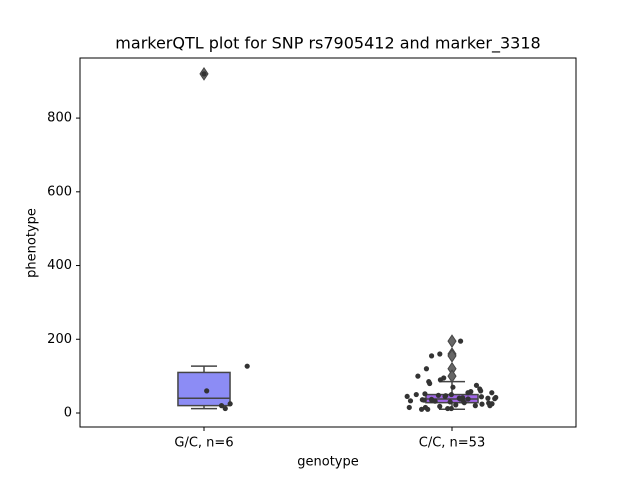  What do you see at coordinates (59, 339) in the screenshot?
I see `y-tick-label: 200` at bounding box center [59, 339].